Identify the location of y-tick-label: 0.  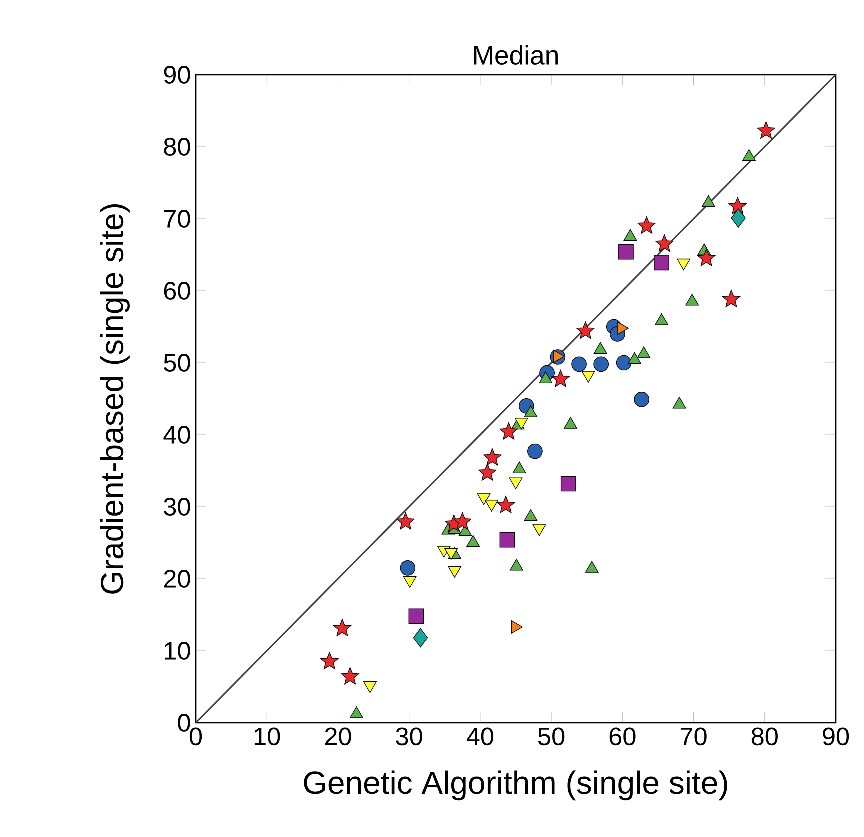
(184, 723).